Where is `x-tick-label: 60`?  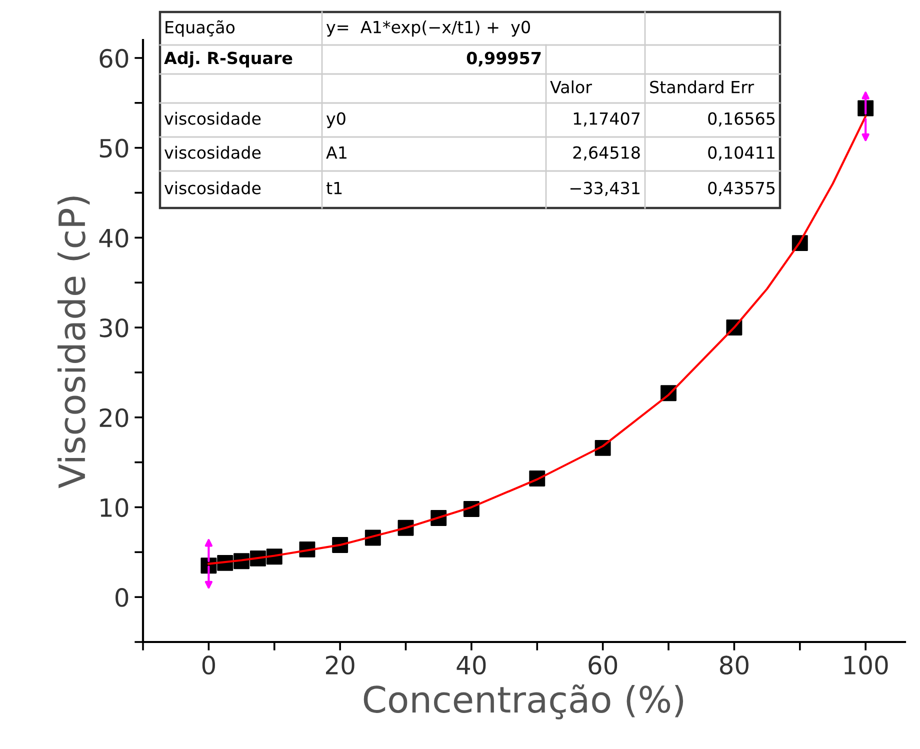
x-tick-label: 60 is located at coordinates (603, 665).